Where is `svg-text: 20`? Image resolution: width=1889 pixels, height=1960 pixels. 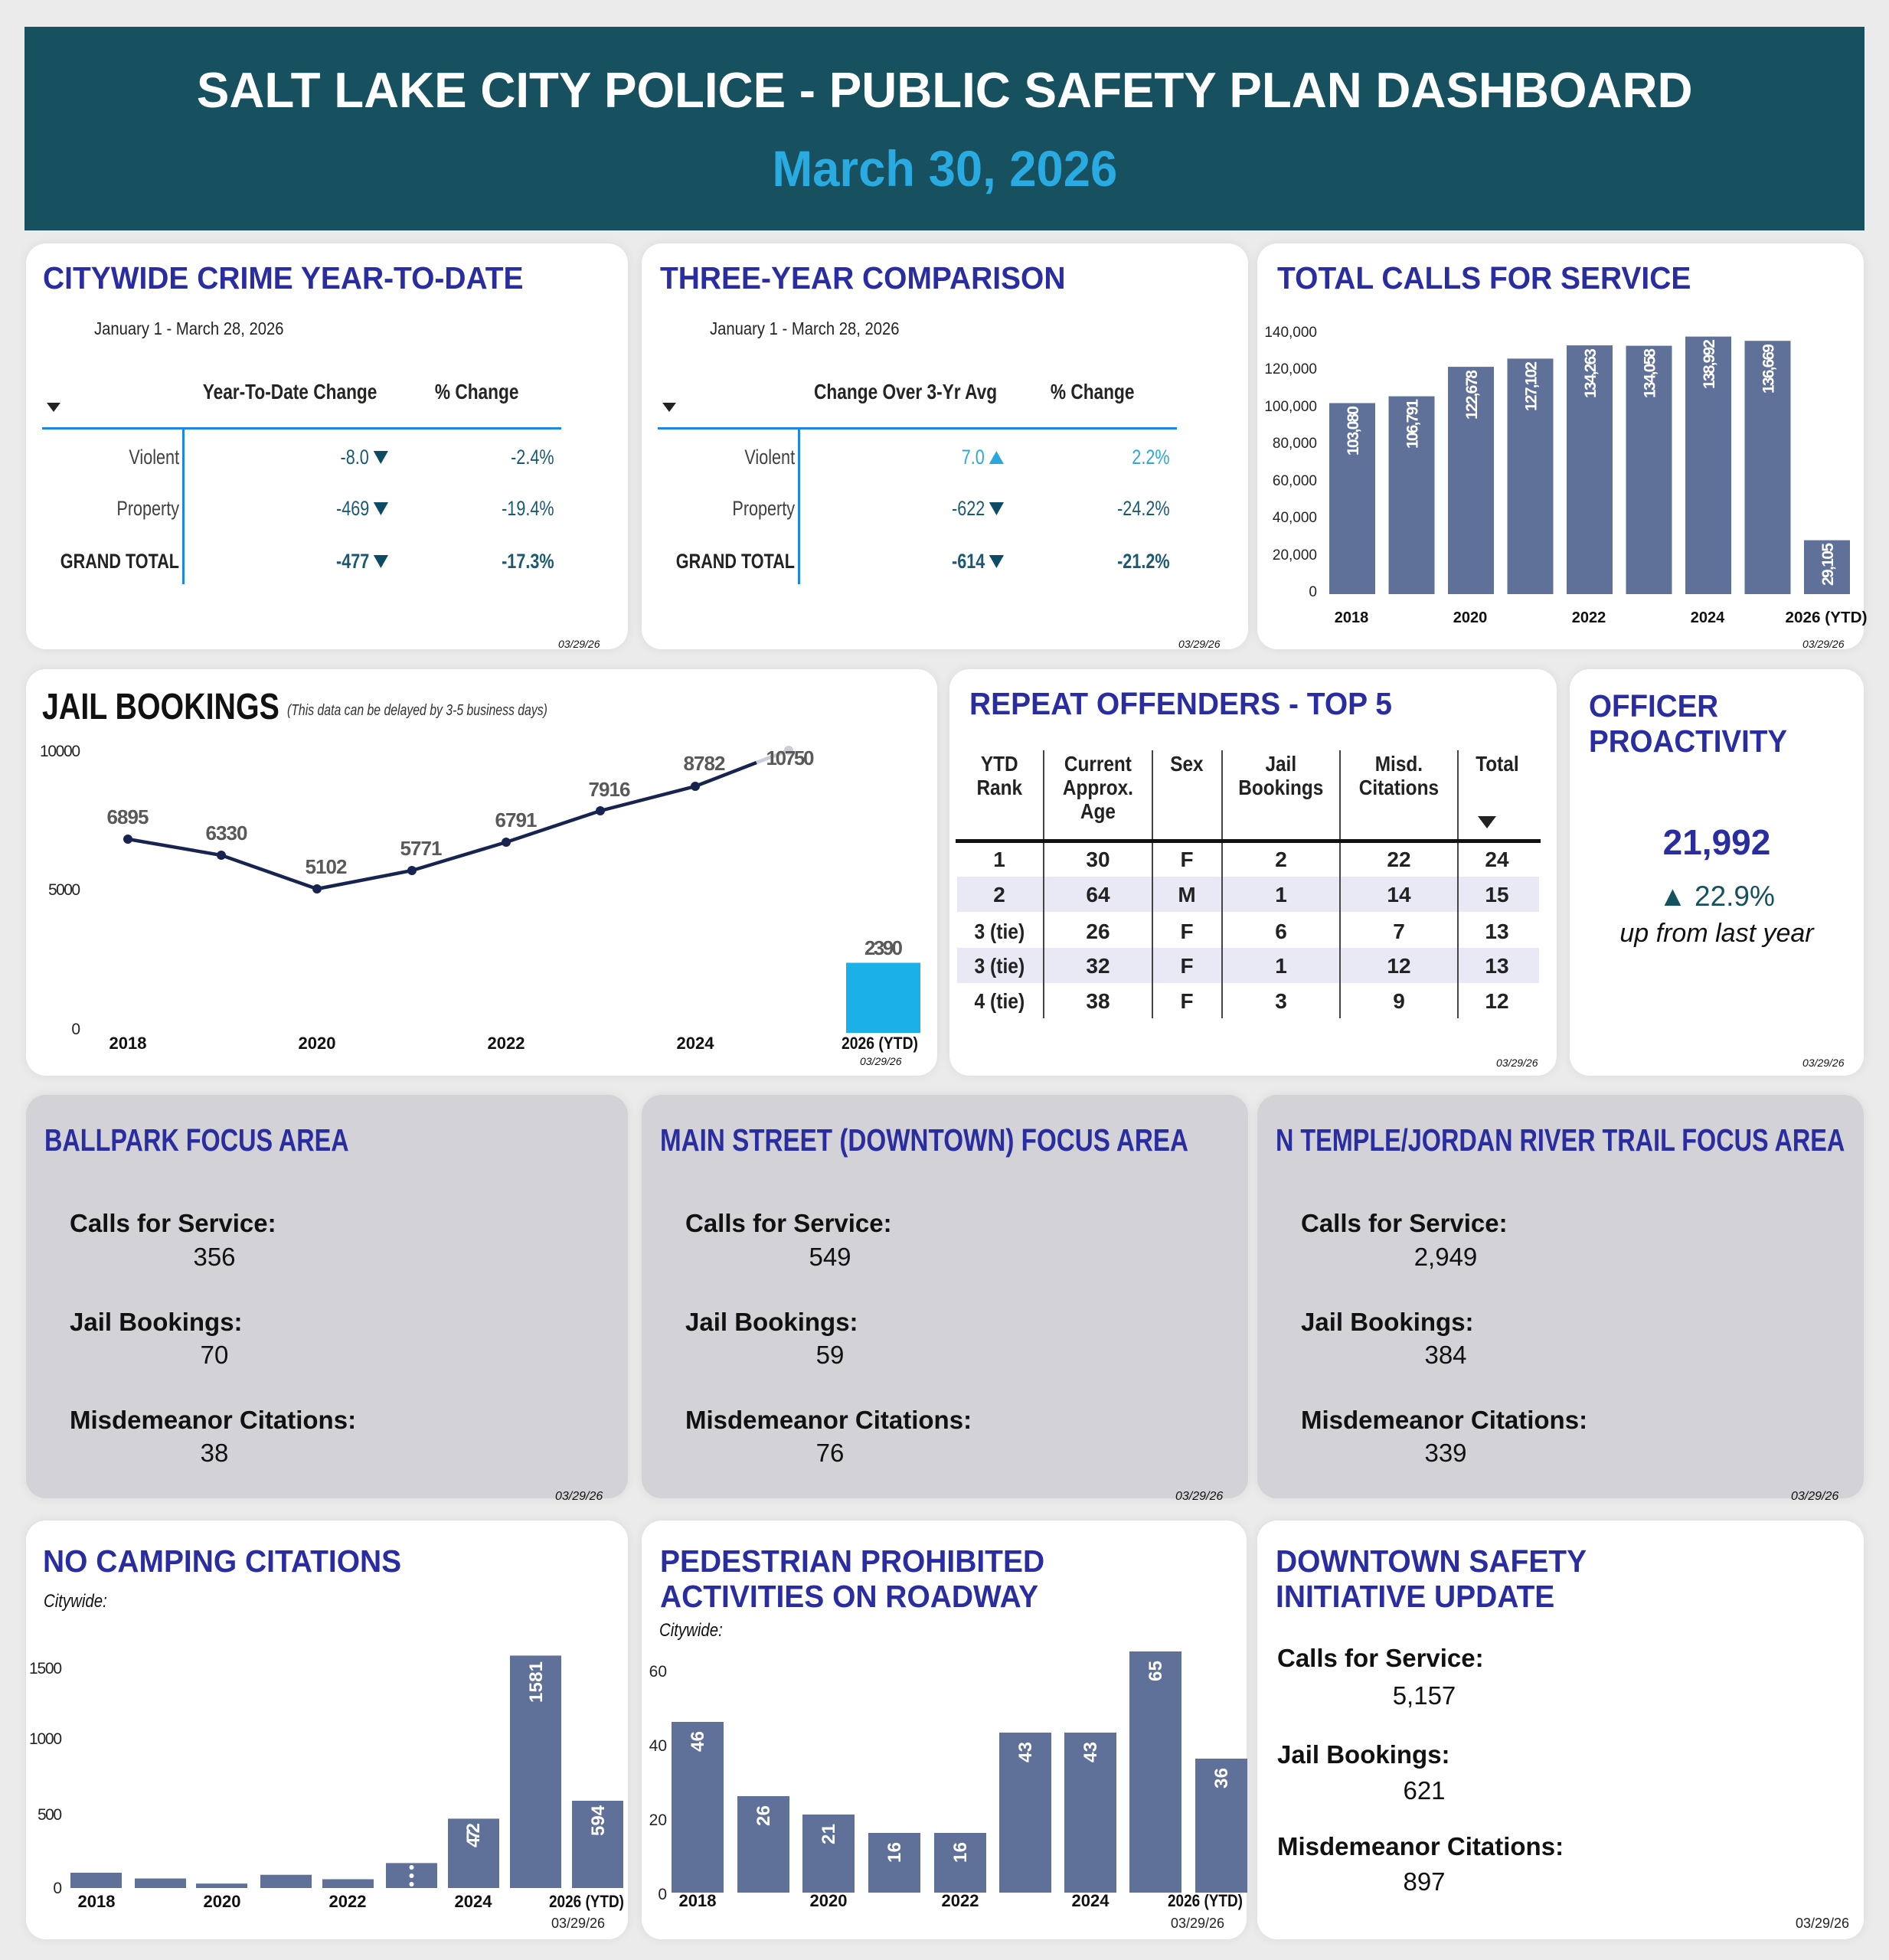
svg-text: 20 is located at coordinates (658, 1820).